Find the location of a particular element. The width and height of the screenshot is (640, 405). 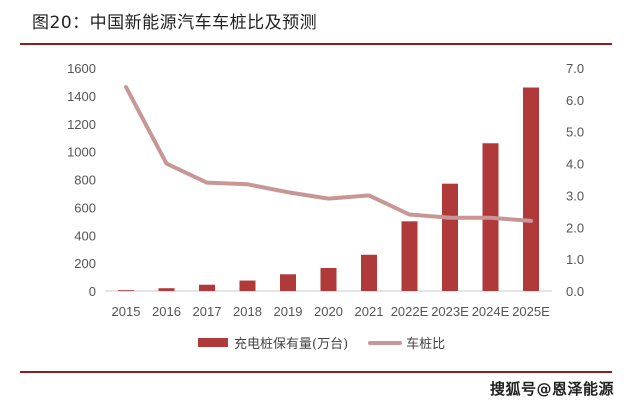

bar-2023E is located at coordinates (450, 237).